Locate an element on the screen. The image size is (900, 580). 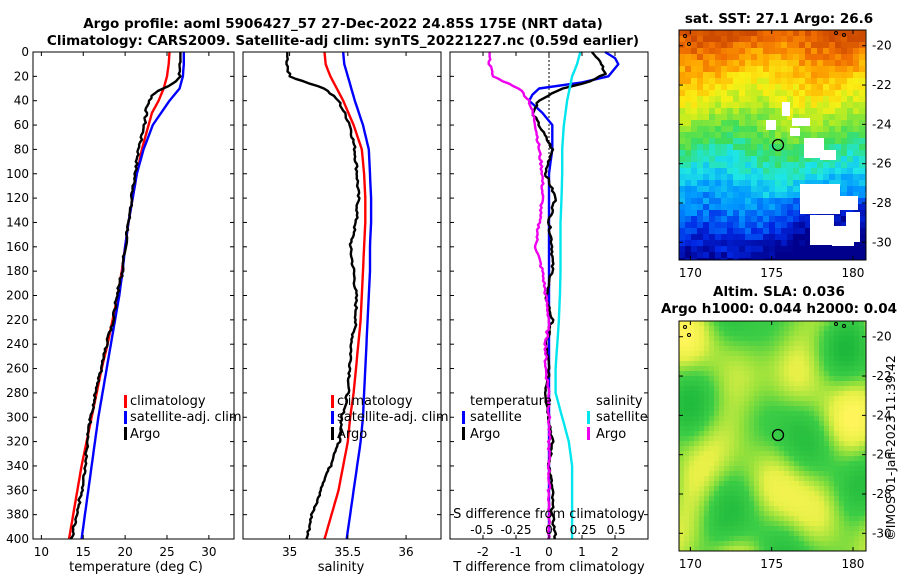
coastline-fragment is located at coordinates (844, 326).